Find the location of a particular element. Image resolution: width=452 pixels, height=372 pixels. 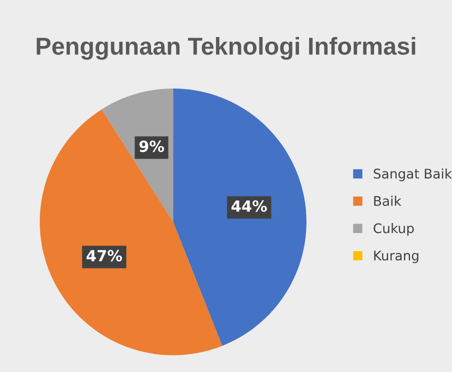

legend-label: Kurang is located at coordinates (396, 257).